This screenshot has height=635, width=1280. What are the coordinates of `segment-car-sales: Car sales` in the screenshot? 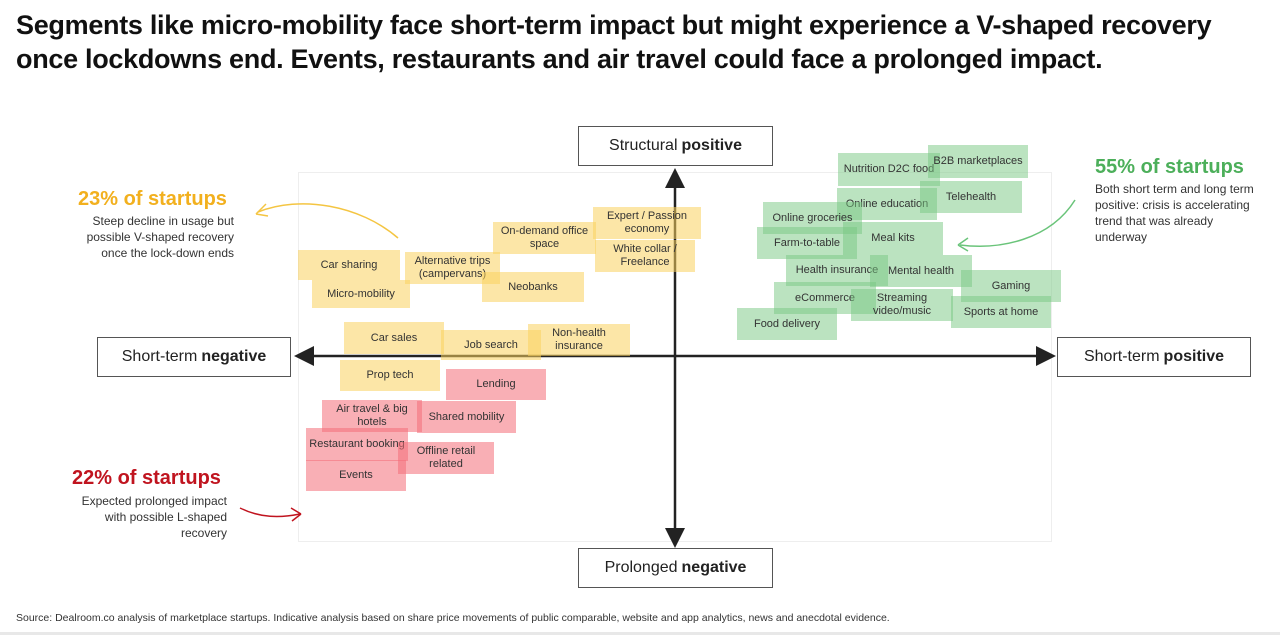 It's located at (394, 338).